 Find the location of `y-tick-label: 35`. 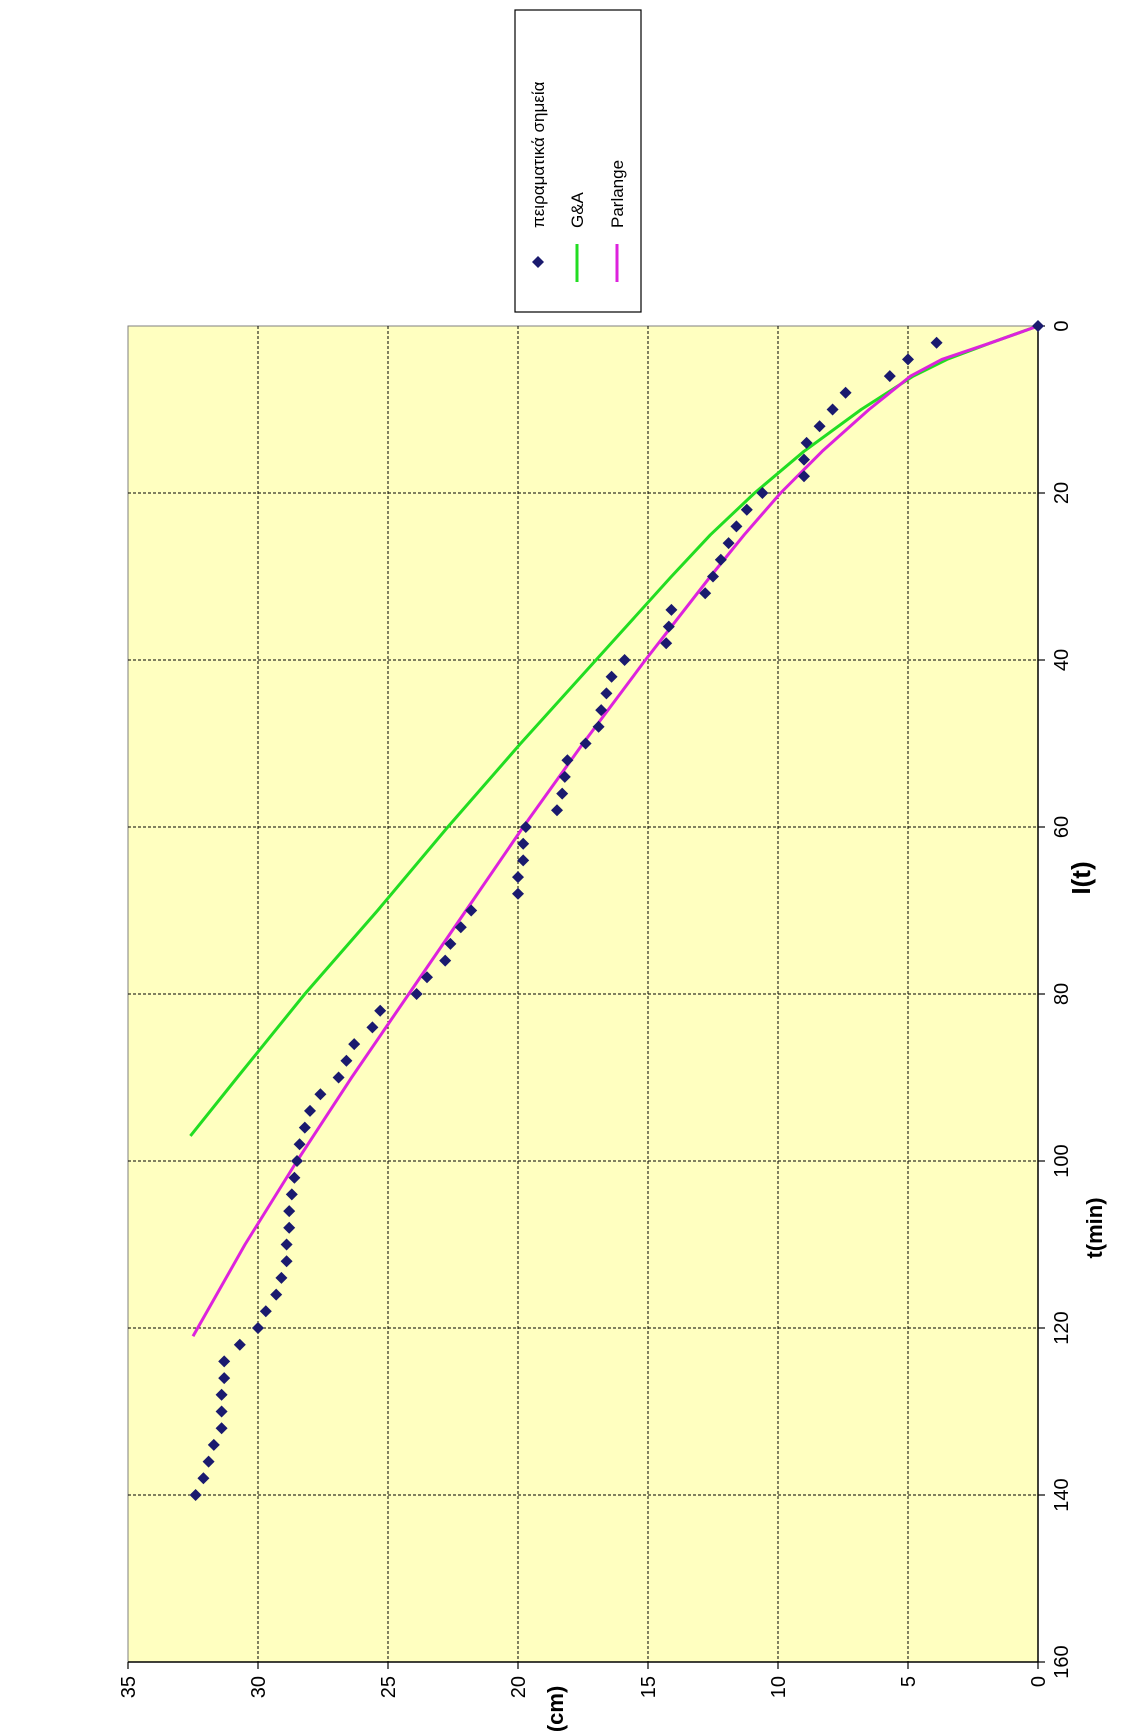

y-tick-label: 35 is located at coordinates (129, 1687).